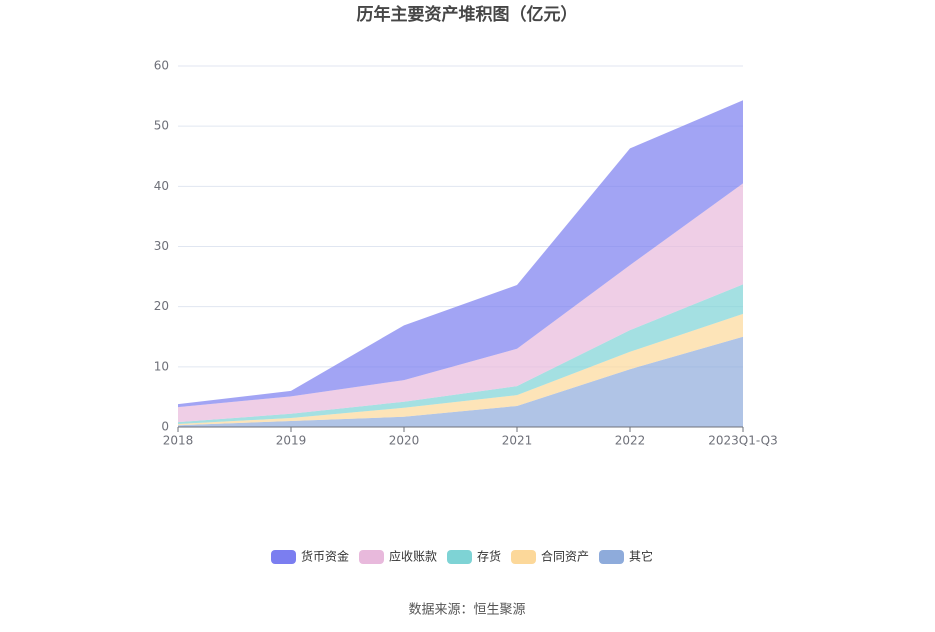 The width and height of the screenshot is (935, 632). I want to click on y-tick-label: 40, so click(161, 186).